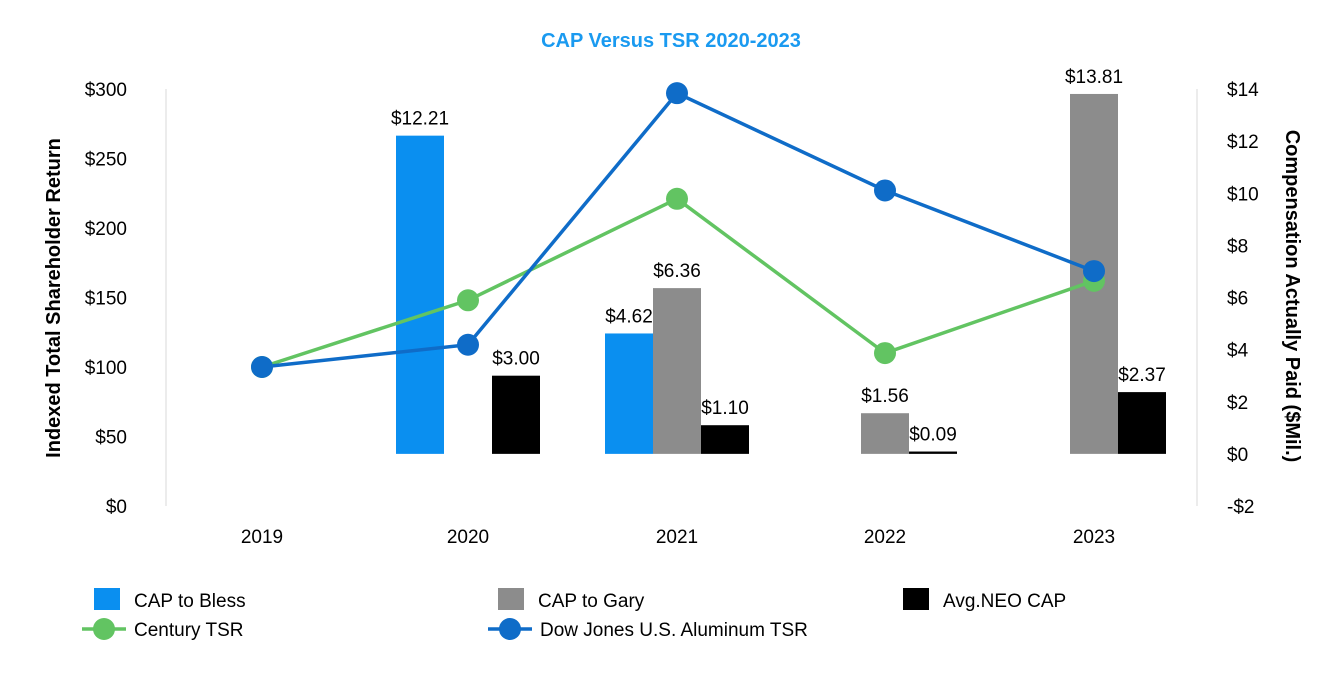 Image resolution: width=1344 pixels, height=680 pixels. I want to click on left-tick-label: $250, so click(106, 160).